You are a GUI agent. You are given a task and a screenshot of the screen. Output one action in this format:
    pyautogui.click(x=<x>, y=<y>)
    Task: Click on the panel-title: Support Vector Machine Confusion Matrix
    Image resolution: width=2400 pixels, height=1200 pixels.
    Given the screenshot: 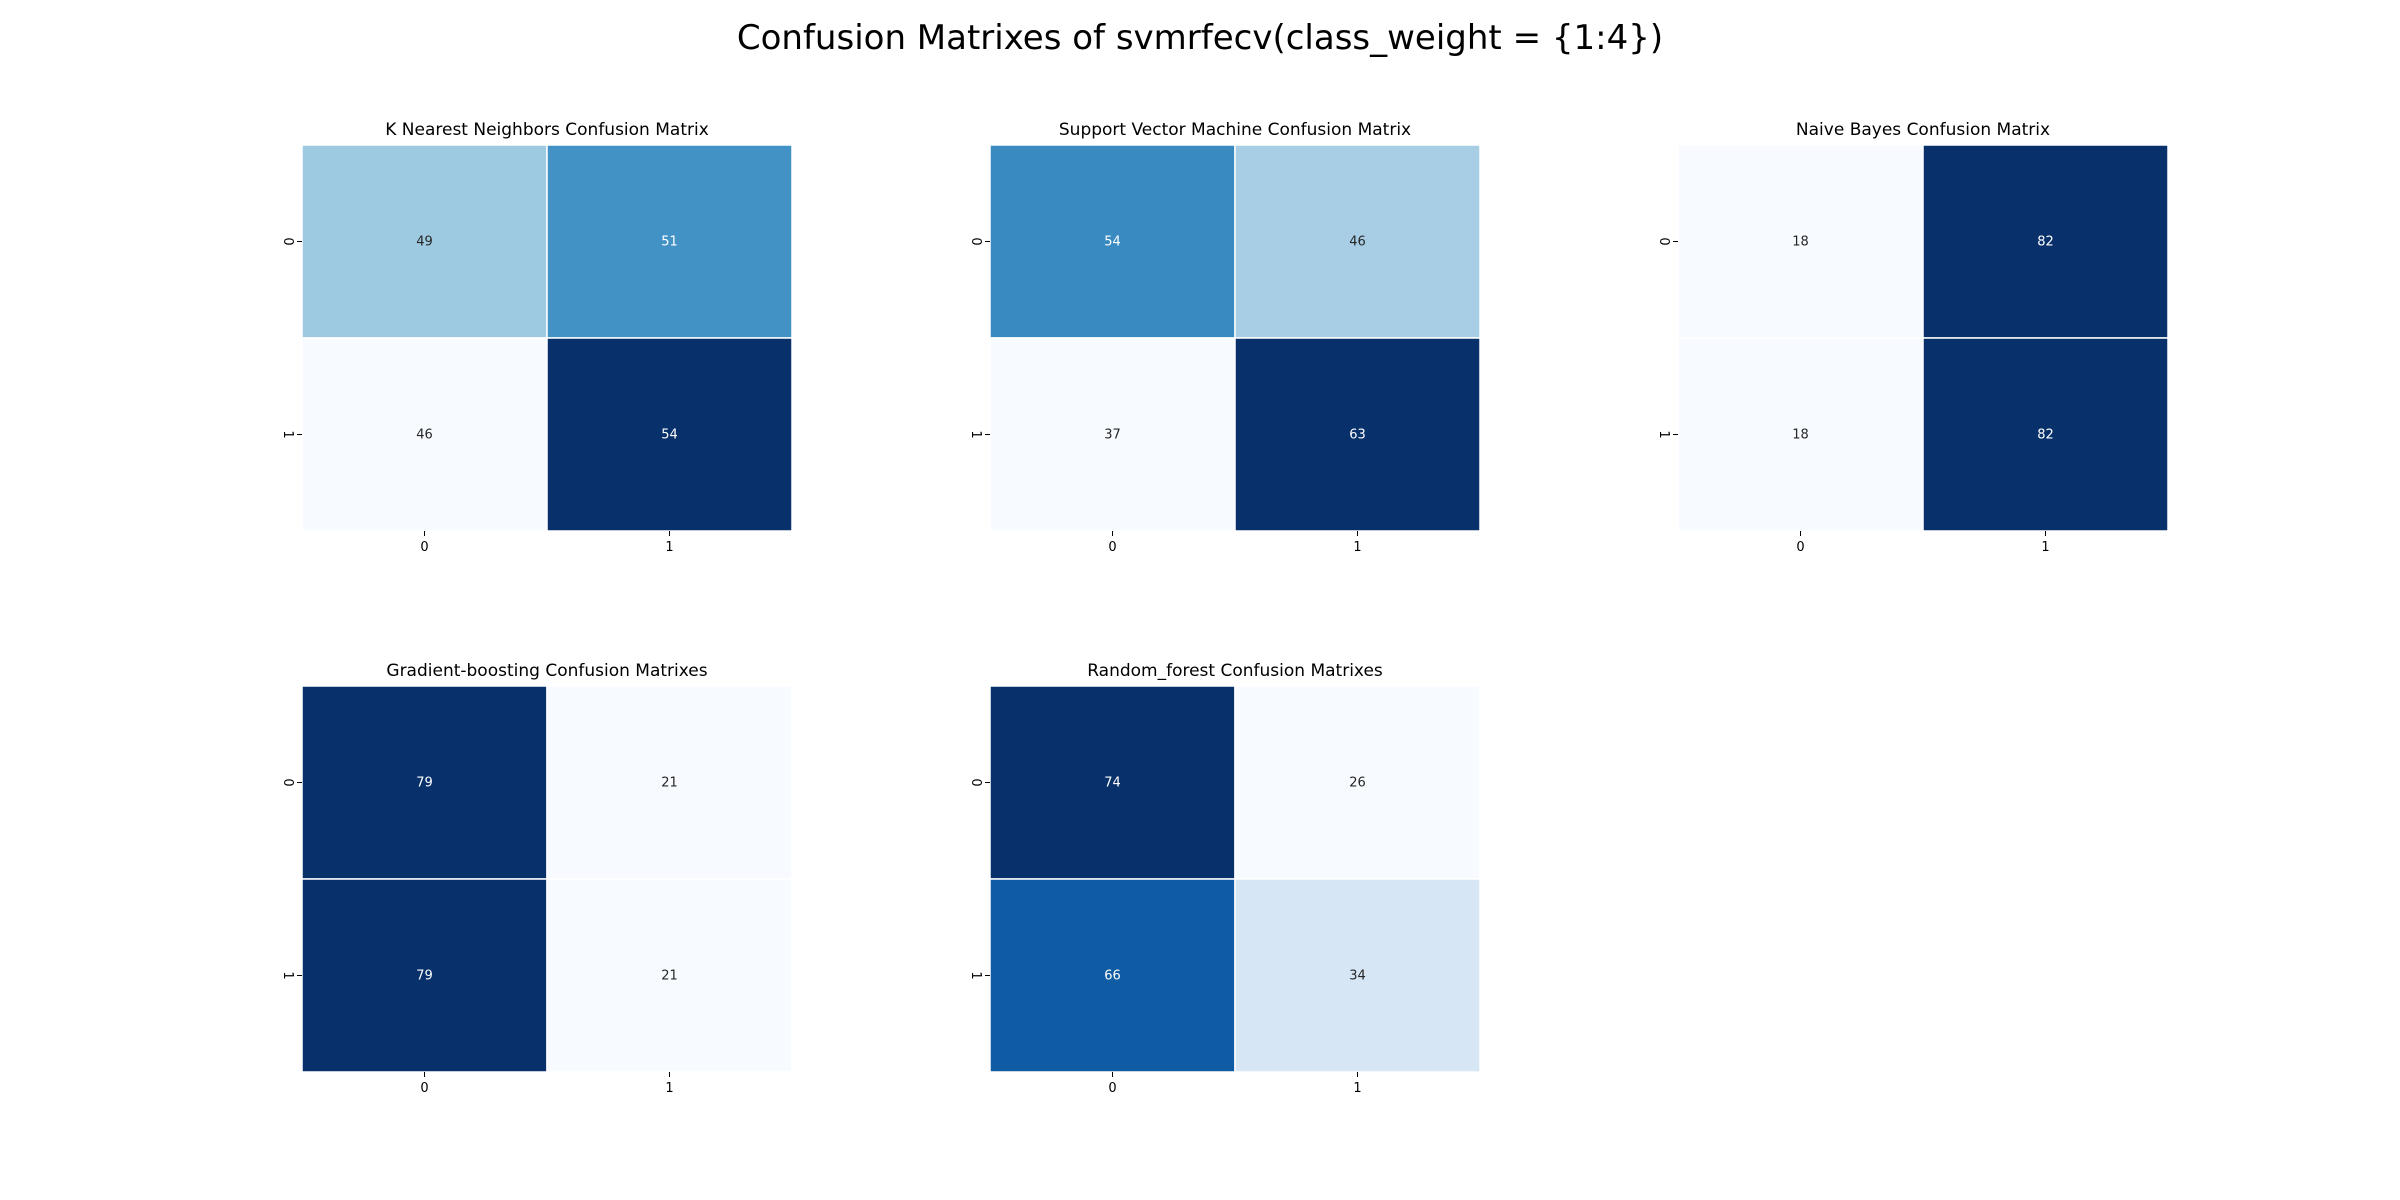 What is the action you would take?
    pyautogui.click(x=1235, y=130)
    